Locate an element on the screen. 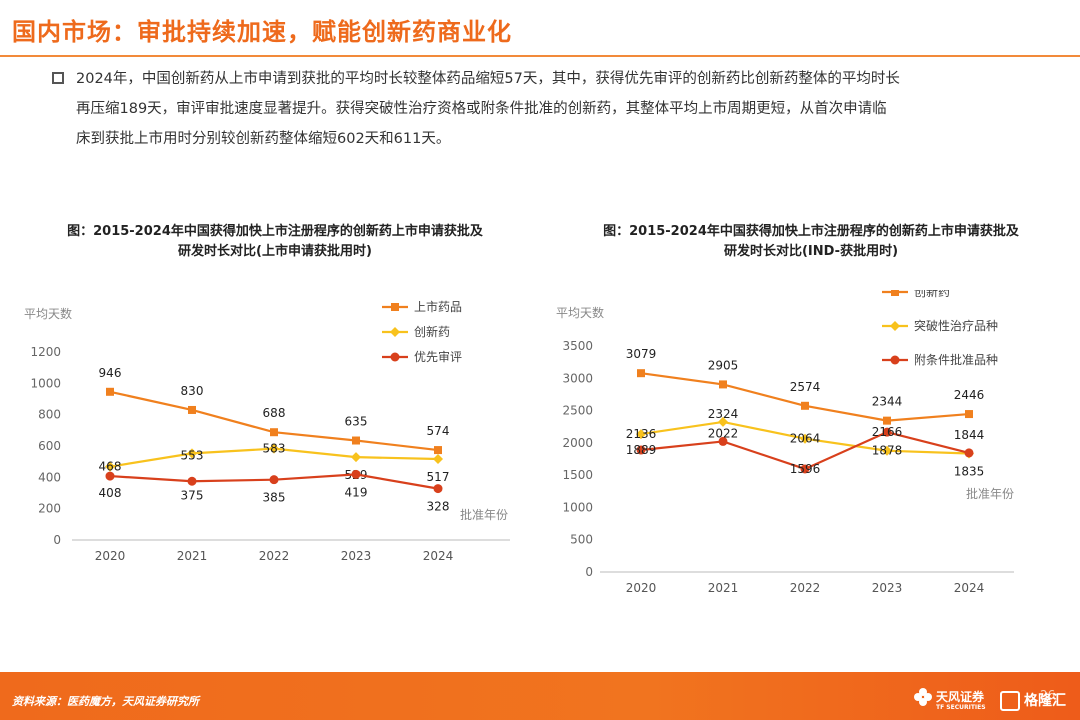 This screenshot has width=1080, height=720. brand-subname: TF SECURITIES is located at coordinates (961, 707).